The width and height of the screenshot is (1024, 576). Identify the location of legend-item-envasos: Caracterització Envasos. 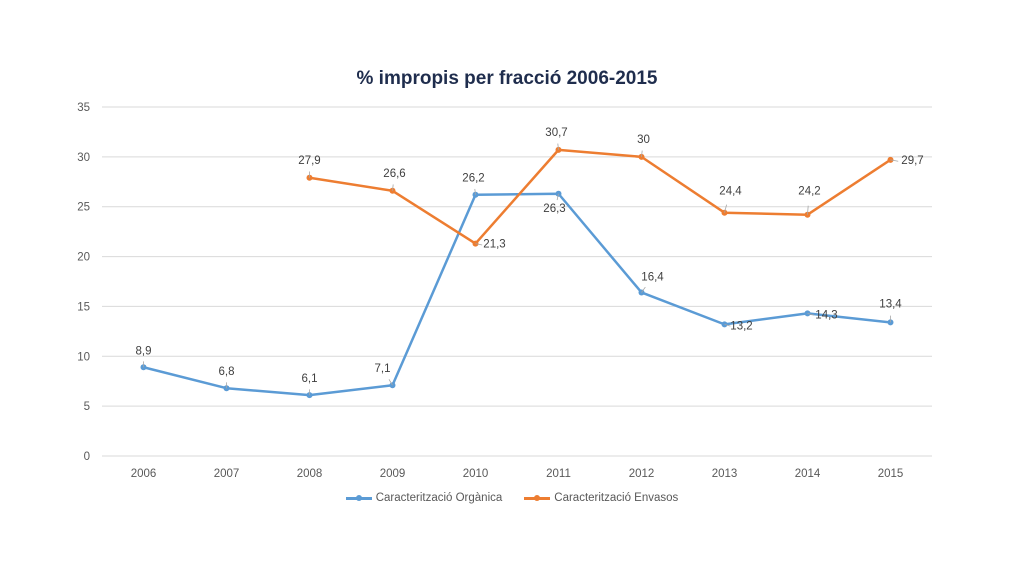
(601, 498).